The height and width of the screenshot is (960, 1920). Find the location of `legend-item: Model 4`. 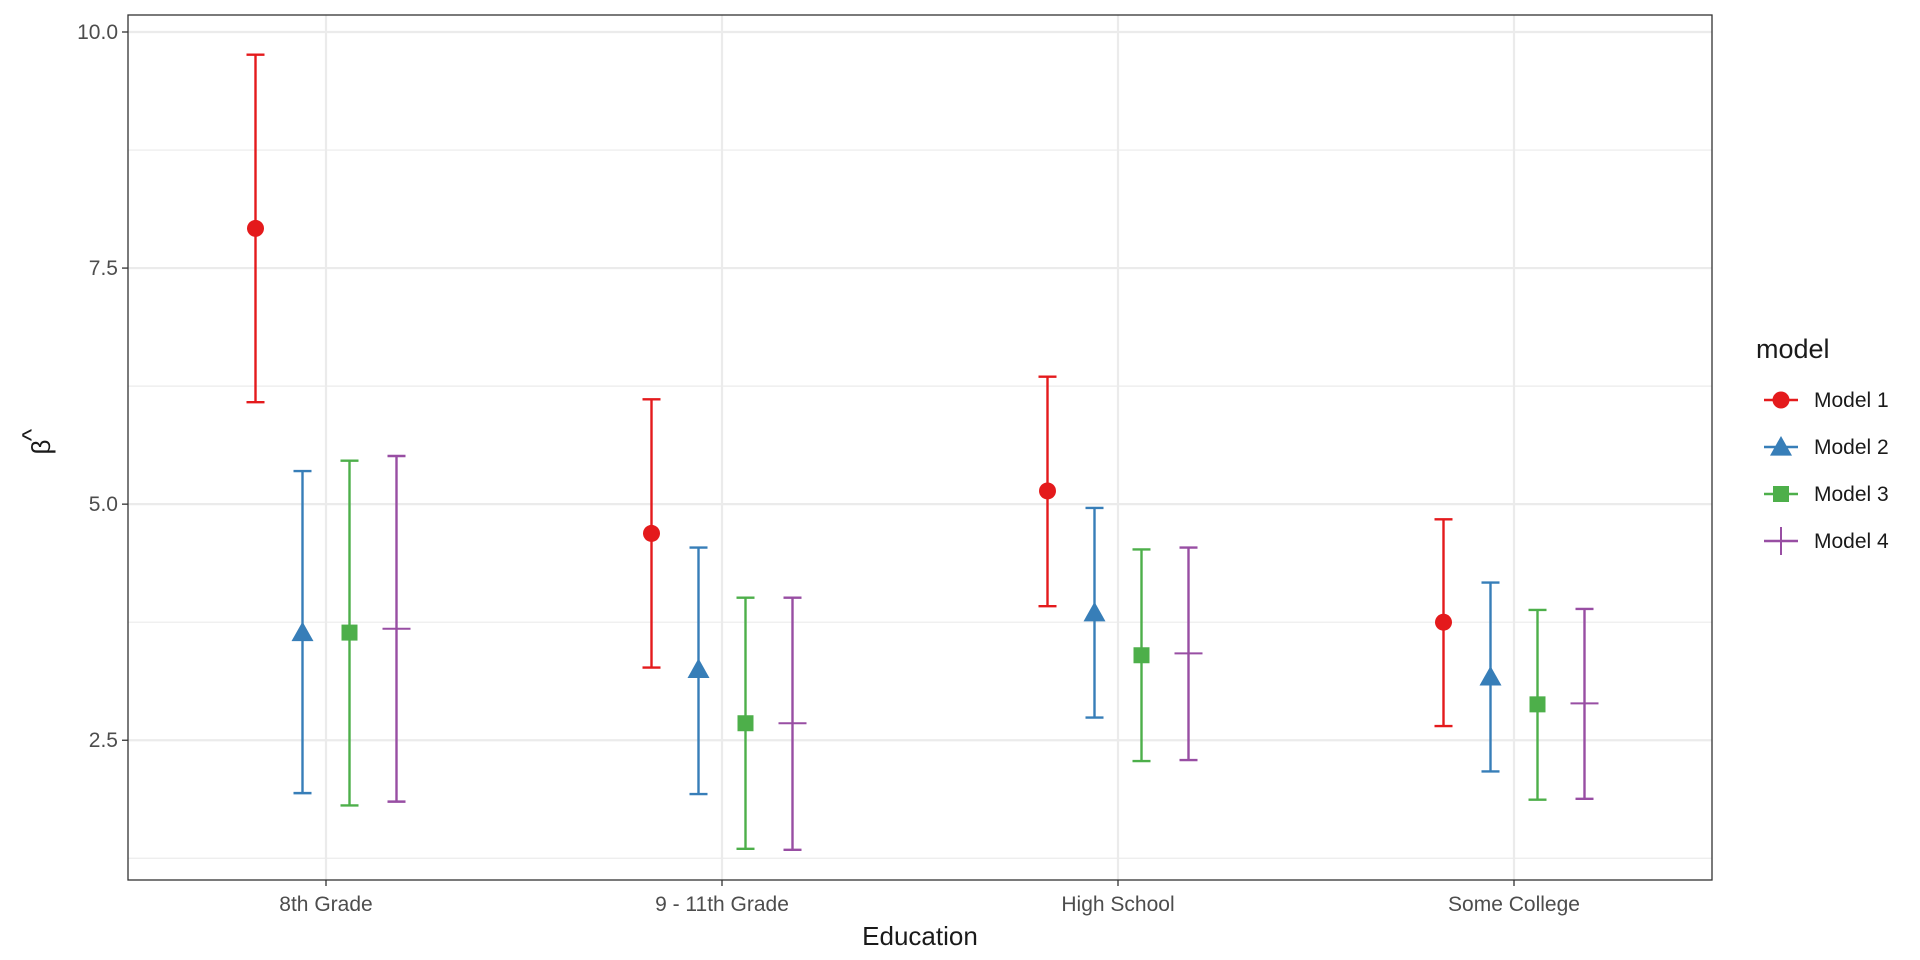

legend-item: Model 4 is located at coordinates (1826, 541).